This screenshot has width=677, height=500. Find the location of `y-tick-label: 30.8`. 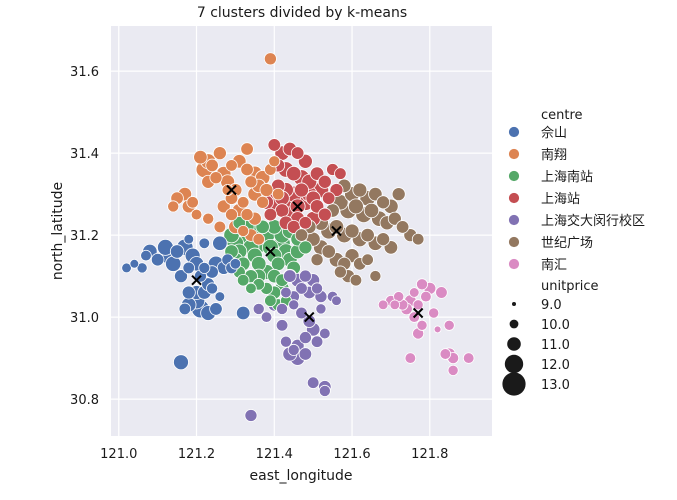

y-tick-label: 30.8 is located at coordinates (84, 400).